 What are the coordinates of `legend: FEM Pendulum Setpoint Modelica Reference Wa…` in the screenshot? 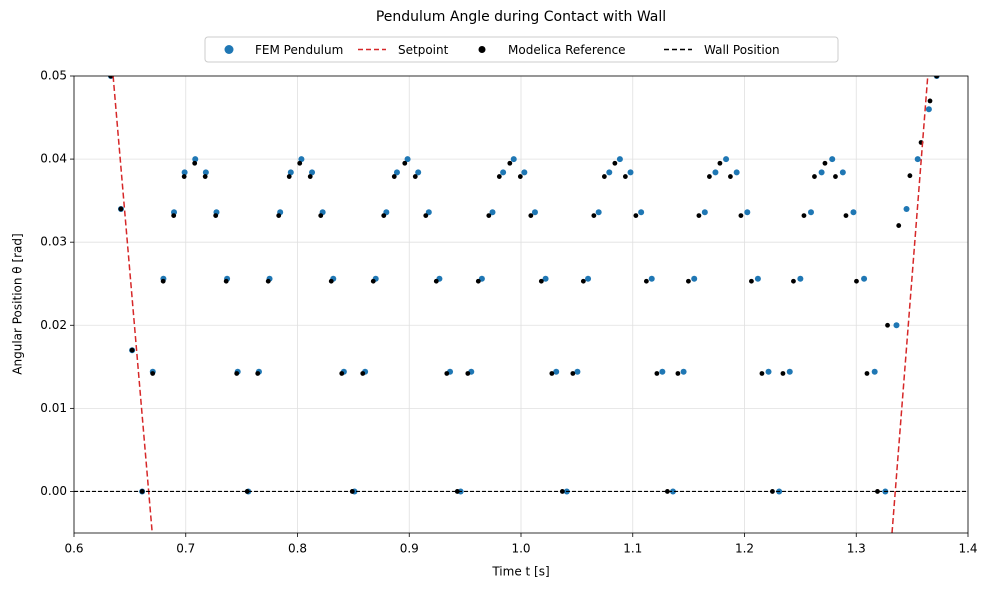 It's located at (521, 49).